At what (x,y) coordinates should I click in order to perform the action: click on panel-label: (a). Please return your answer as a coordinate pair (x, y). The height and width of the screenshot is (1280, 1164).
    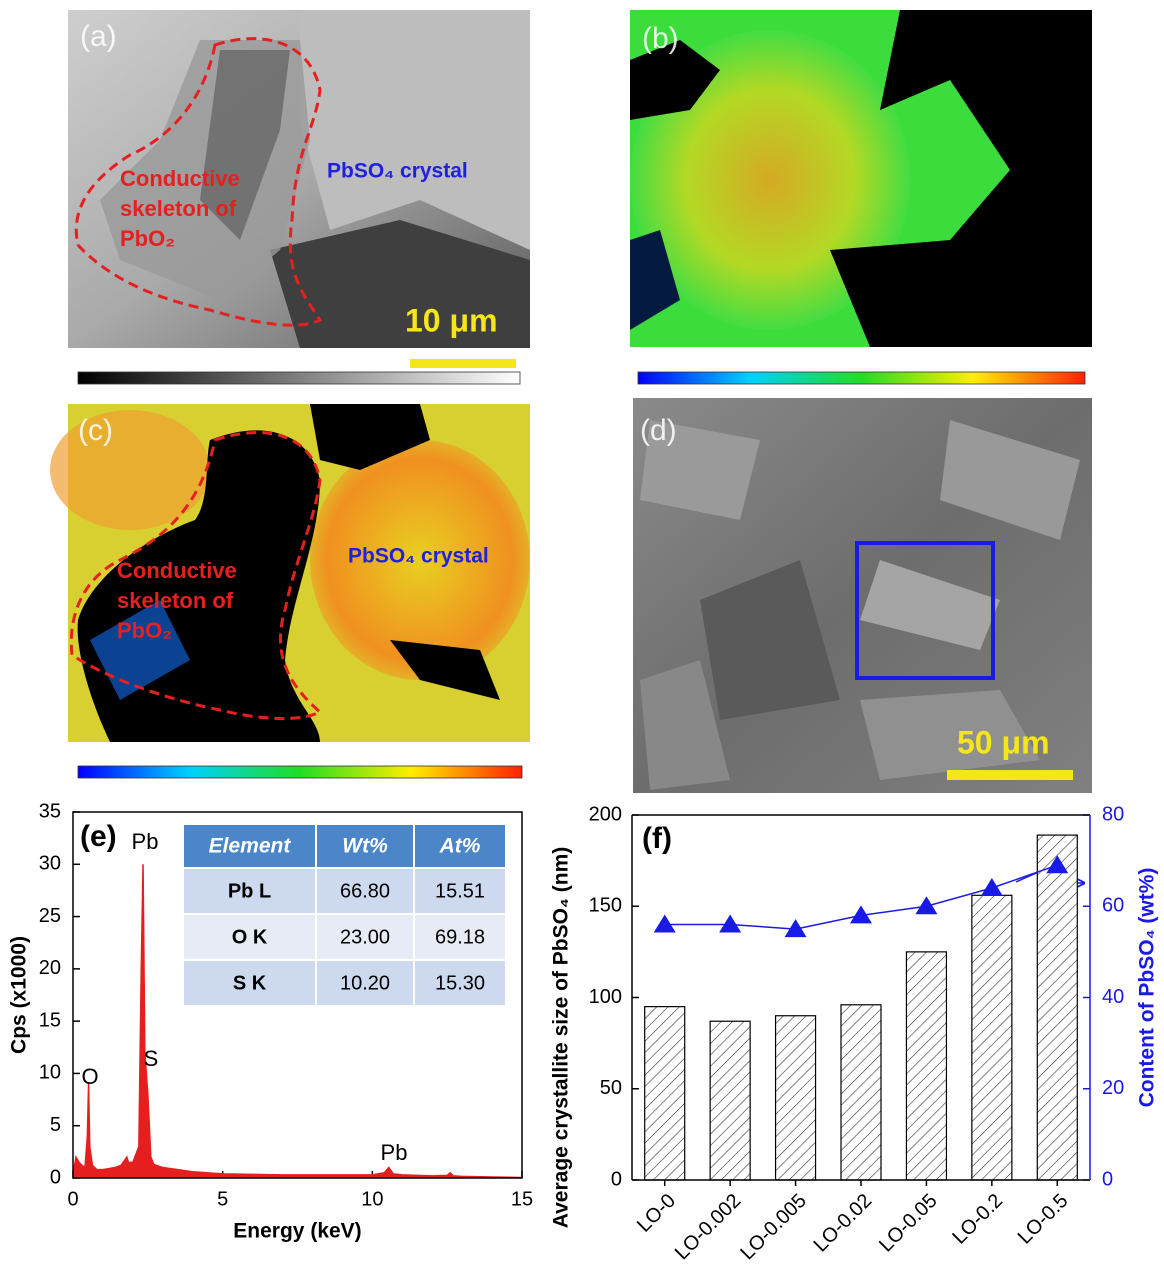
    Looking at the image, I should click on (98, 36).